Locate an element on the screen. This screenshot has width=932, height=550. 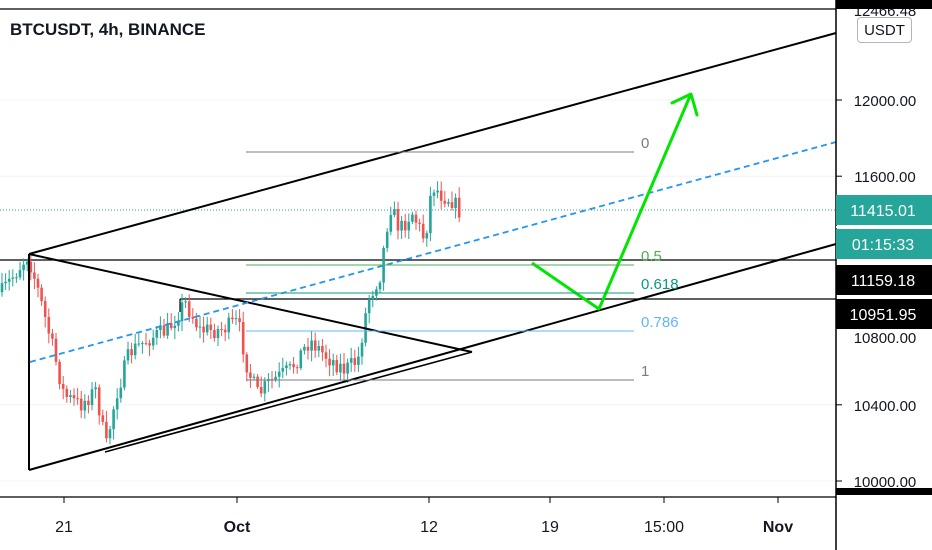
currency-button: USDT is located at coordinates (884, 30).